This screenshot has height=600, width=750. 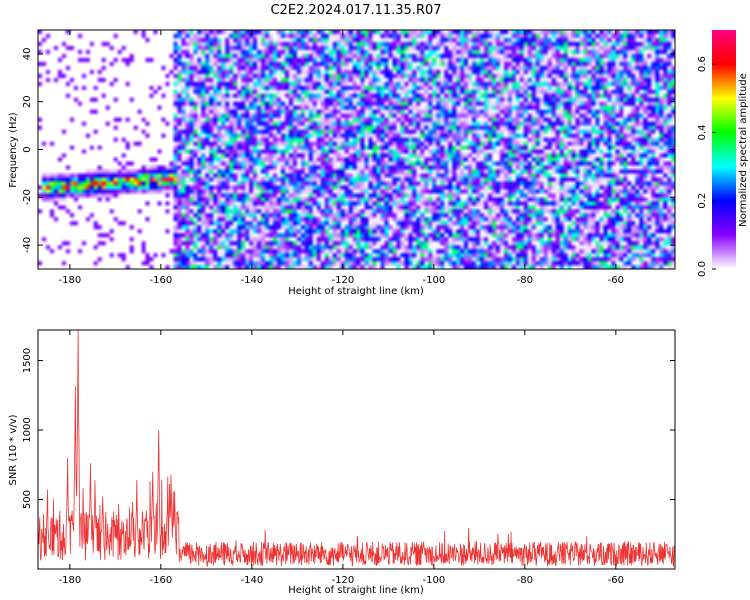 What do you see at coordinates (702, 132) in the screenshot?
I see `colorbar-tick-label: 0.4` at bounding box center [702, 132].